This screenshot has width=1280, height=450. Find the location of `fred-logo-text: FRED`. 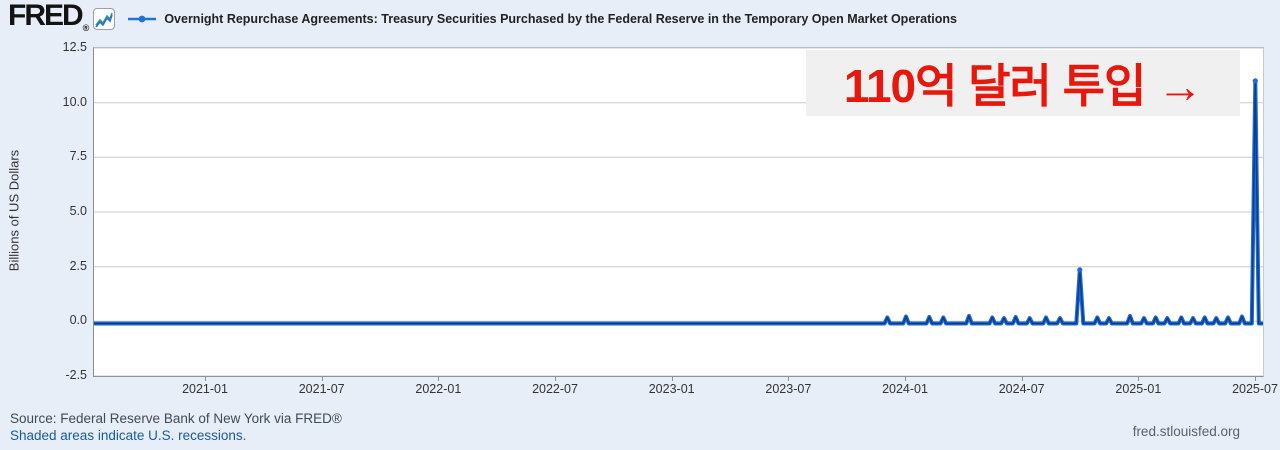

fred-logo-text: FRED is located at coordinates (46, 16).